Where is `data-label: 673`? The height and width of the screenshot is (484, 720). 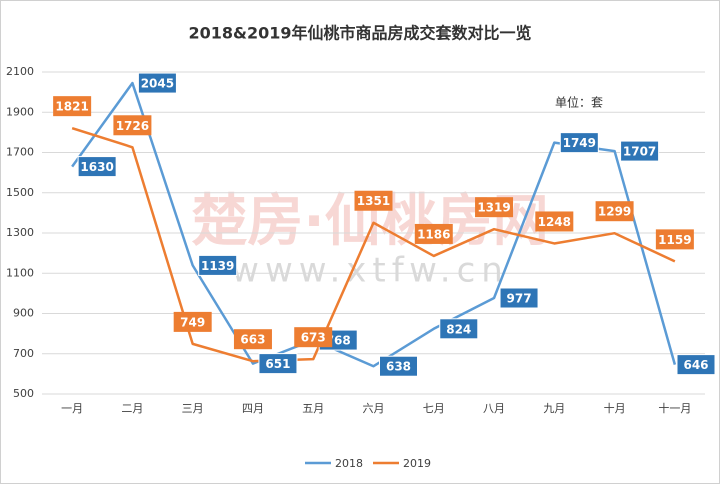
data-label: 673 is located at coordinates (313, 338).